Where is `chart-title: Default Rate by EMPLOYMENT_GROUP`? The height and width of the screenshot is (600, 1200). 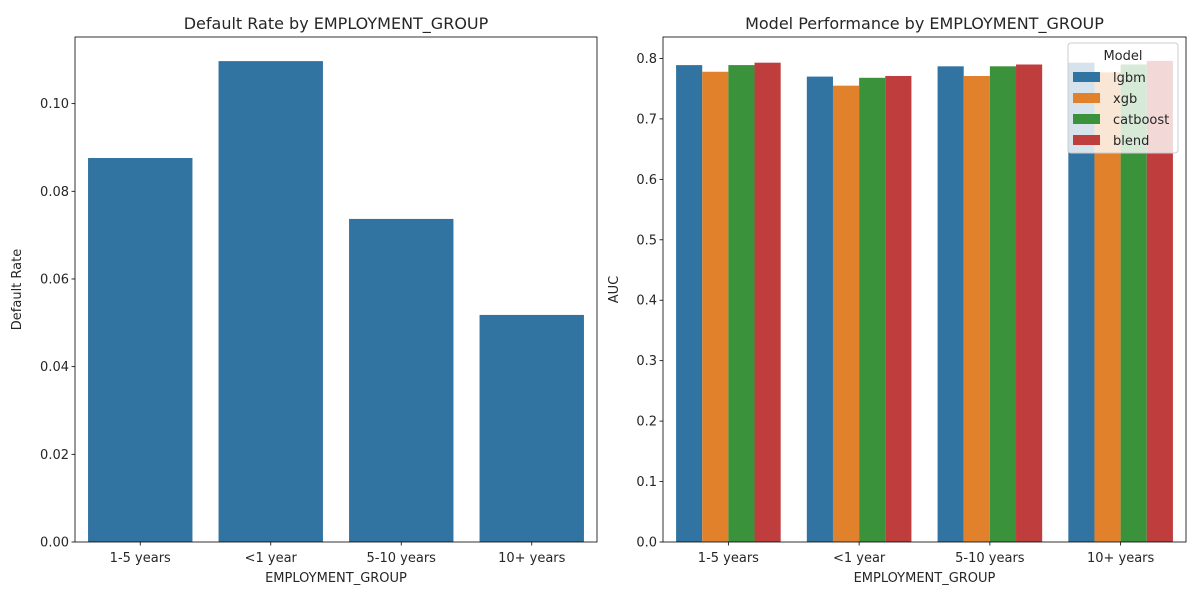 chart-title: Default Rate by EMPLOYMENT_GROUP is located at coordinates (336, 24).